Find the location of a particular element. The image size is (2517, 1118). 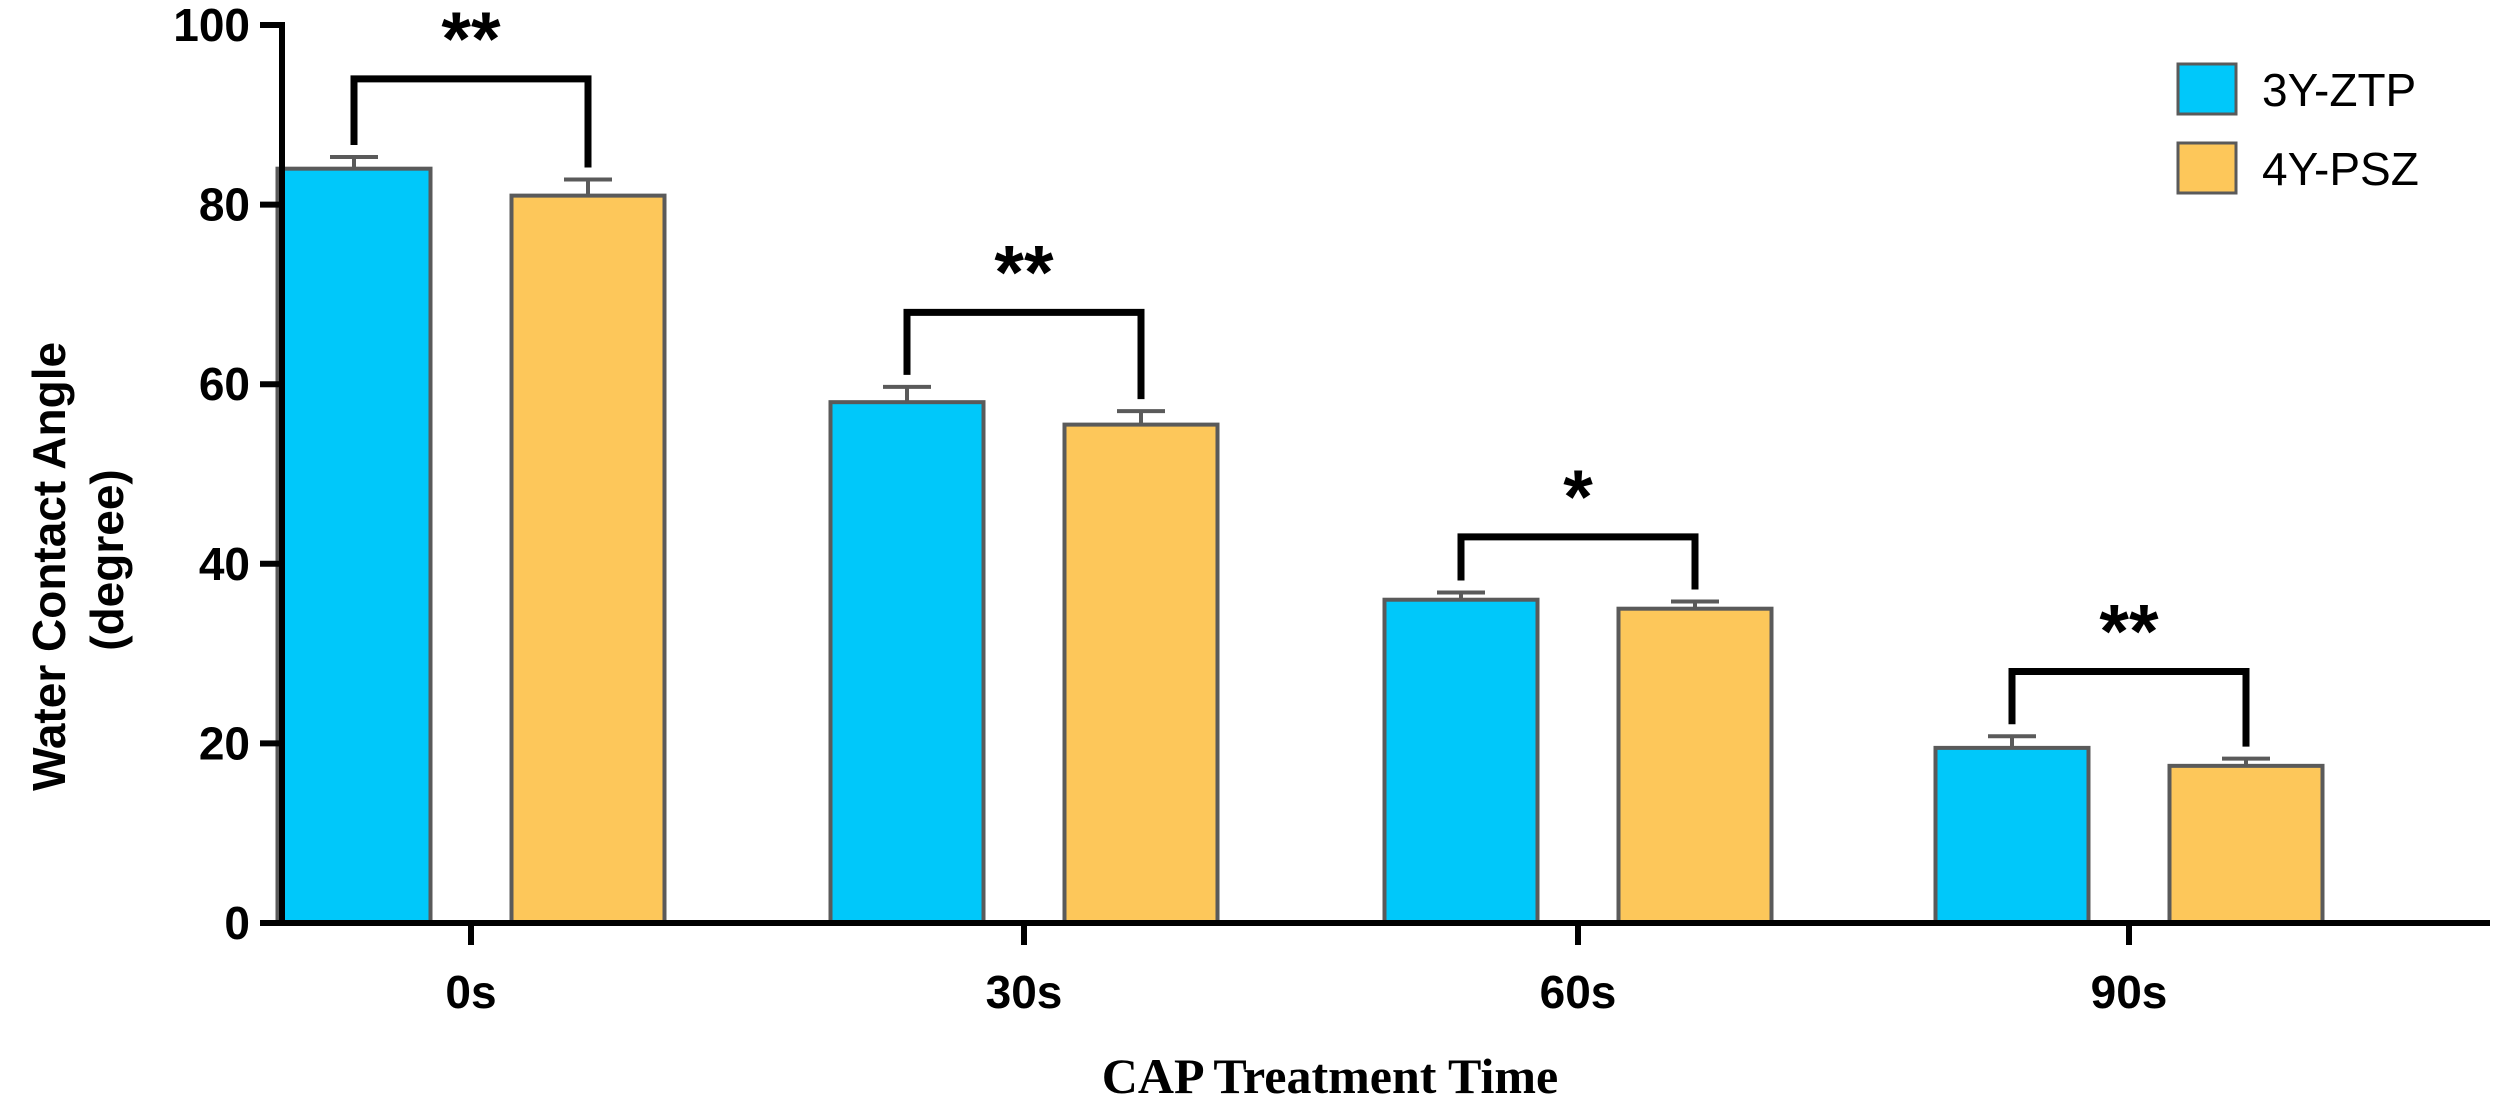

x-tick-label-0s: 0s is located at coordinates (470, 992).